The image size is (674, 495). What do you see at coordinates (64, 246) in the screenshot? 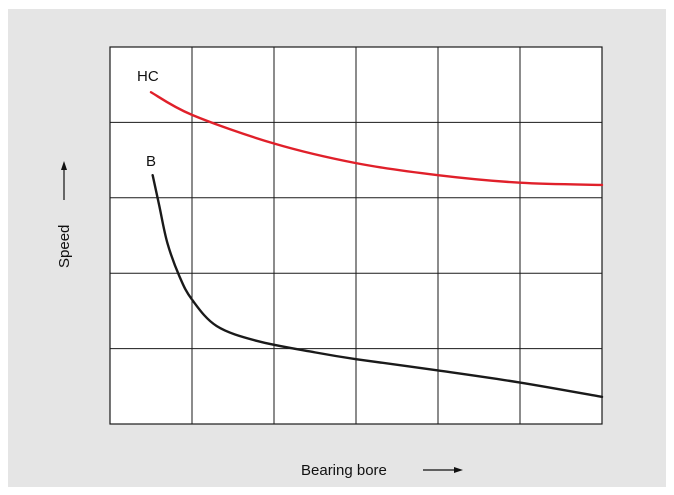
I see `y-axis-label: Speed` at bounding box center [64, 246].